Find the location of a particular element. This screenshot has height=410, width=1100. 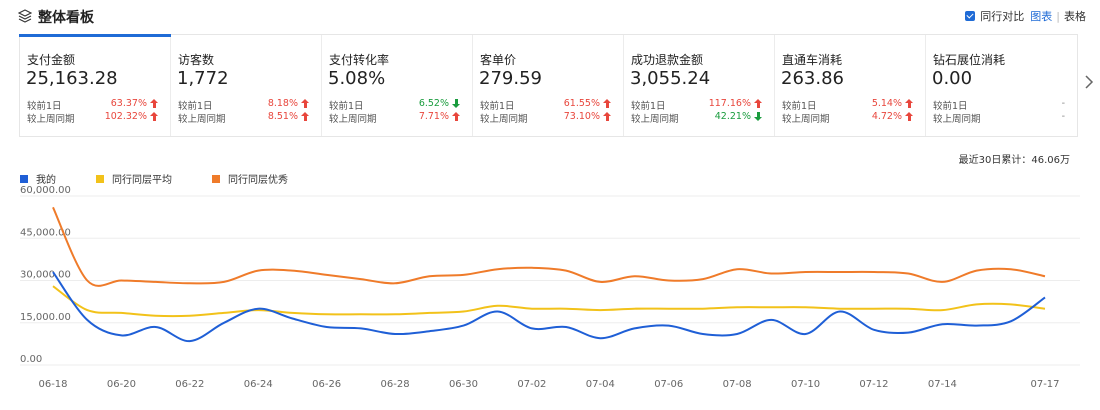

view-chart-link: 图表 is located at coordinates (1041, 16).